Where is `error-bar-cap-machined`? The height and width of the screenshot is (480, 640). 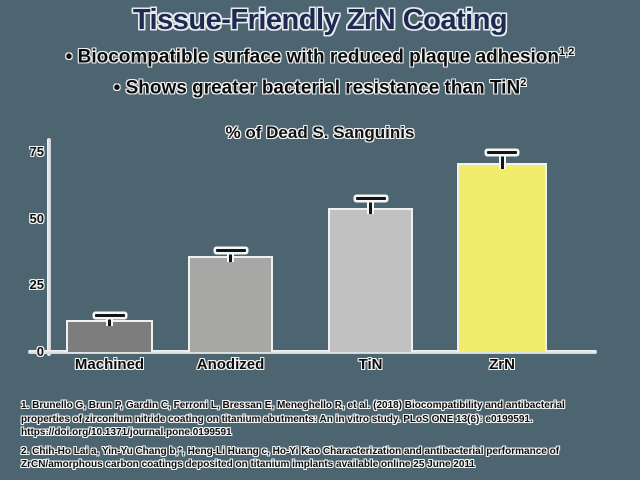
error-bar-cap-machined is located at coordinates (109, 315).